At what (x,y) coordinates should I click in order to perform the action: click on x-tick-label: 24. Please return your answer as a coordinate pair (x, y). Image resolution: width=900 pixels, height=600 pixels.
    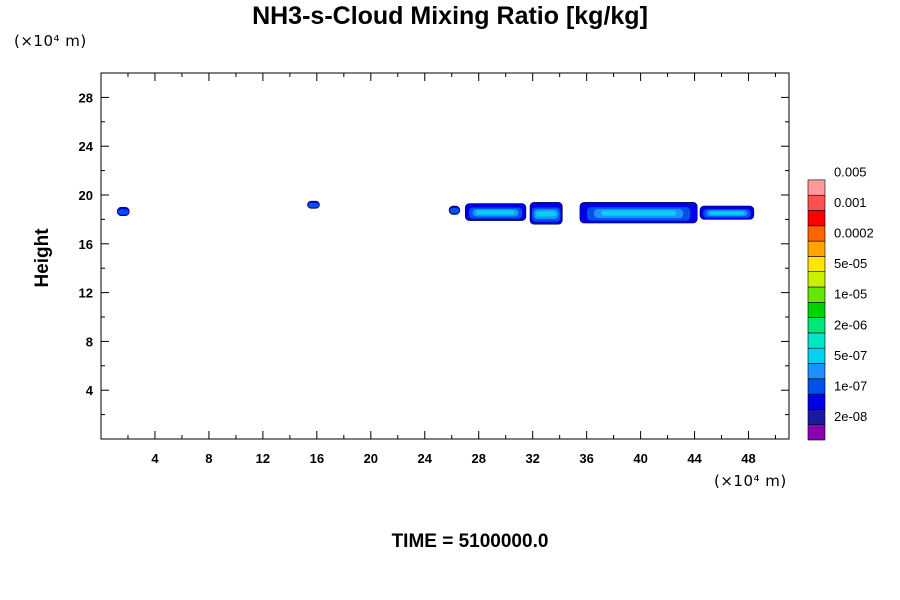
    Looking at the image, I should click on (425, 458).